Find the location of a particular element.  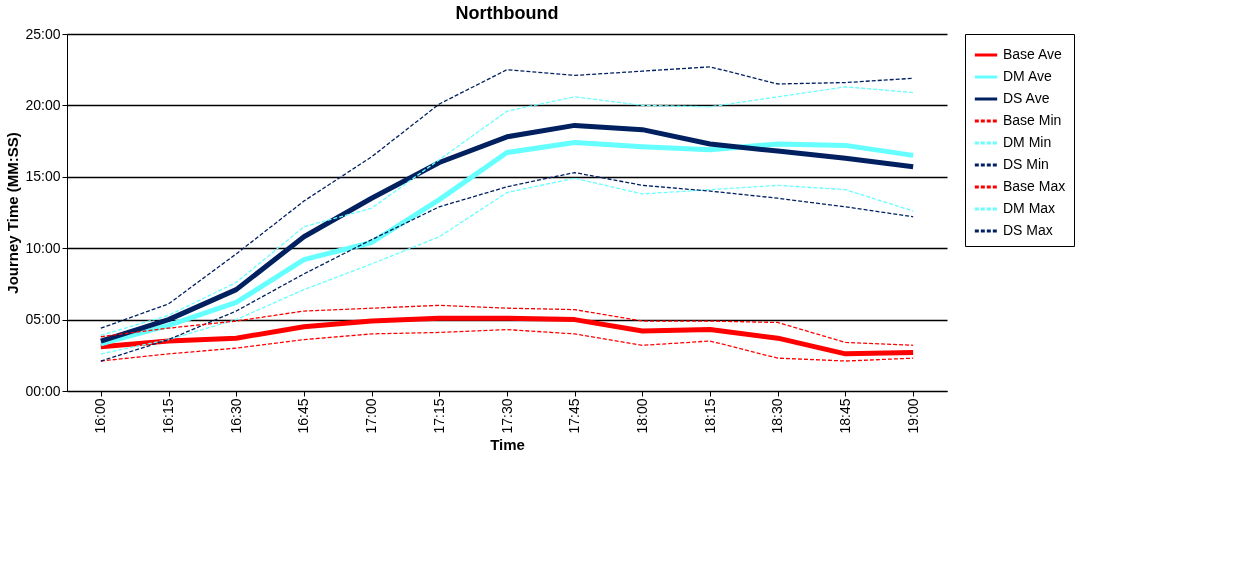

x-tick-label: 18:45 is located at coordinates (844, 416).